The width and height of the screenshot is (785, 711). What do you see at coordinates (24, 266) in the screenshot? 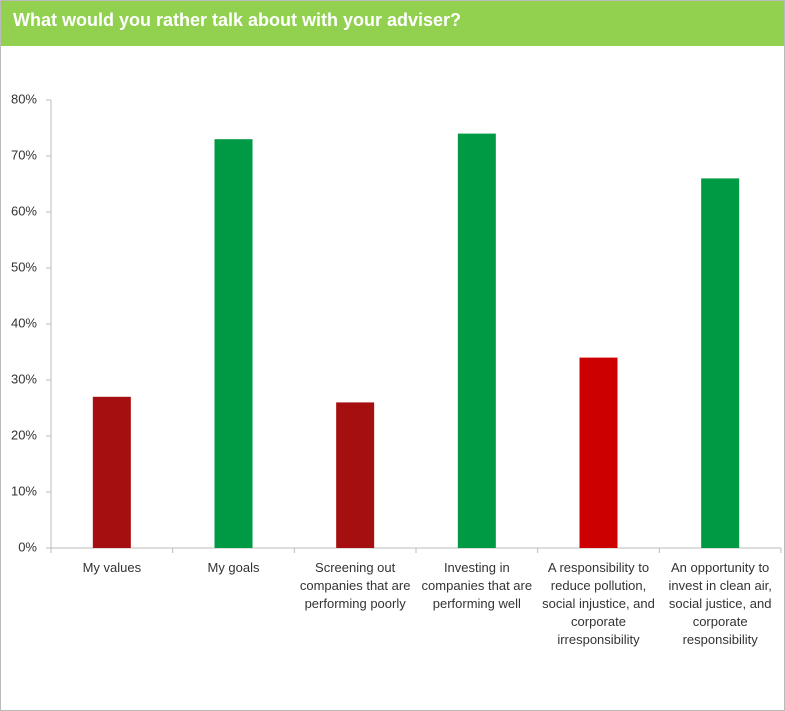
I see `y-tick-label: 50%` at bounding box center [24, 266].